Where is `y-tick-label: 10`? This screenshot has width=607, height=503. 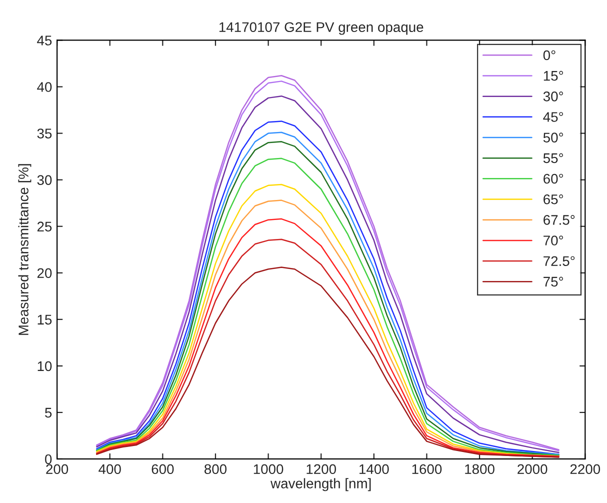
y-tick-label: 10 is located at coordinates (45, 366).